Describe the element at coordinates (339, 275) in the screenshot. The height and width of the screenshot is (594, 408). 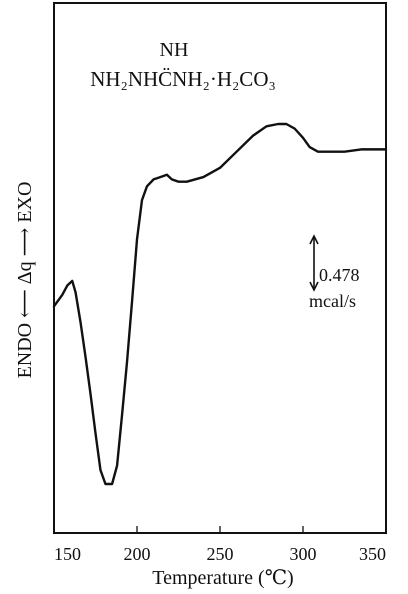
I see `scale-bar-value: 0.478` at that location.